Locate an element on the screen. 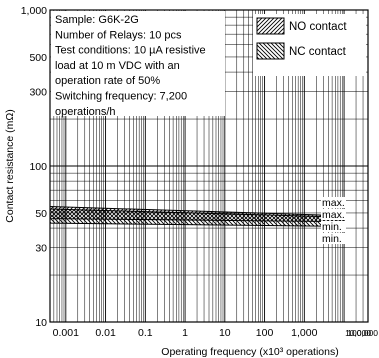  note-line: Switching frequency: 7,200 is located at coordinates (121, 97).